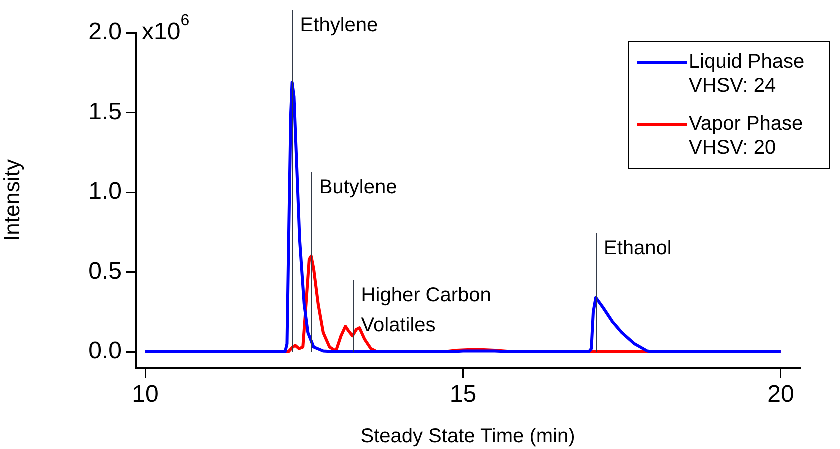  What do you see at coordinates (463, 394) in the screenshot?
I see `x-tick-label: 15` at bounding box center [463, 394].